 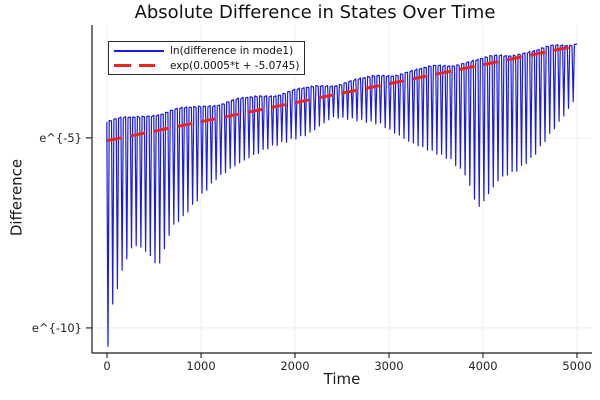 I want to click on chart-title: Absolute Difference in States Over Time, so click(x=315, y=12).